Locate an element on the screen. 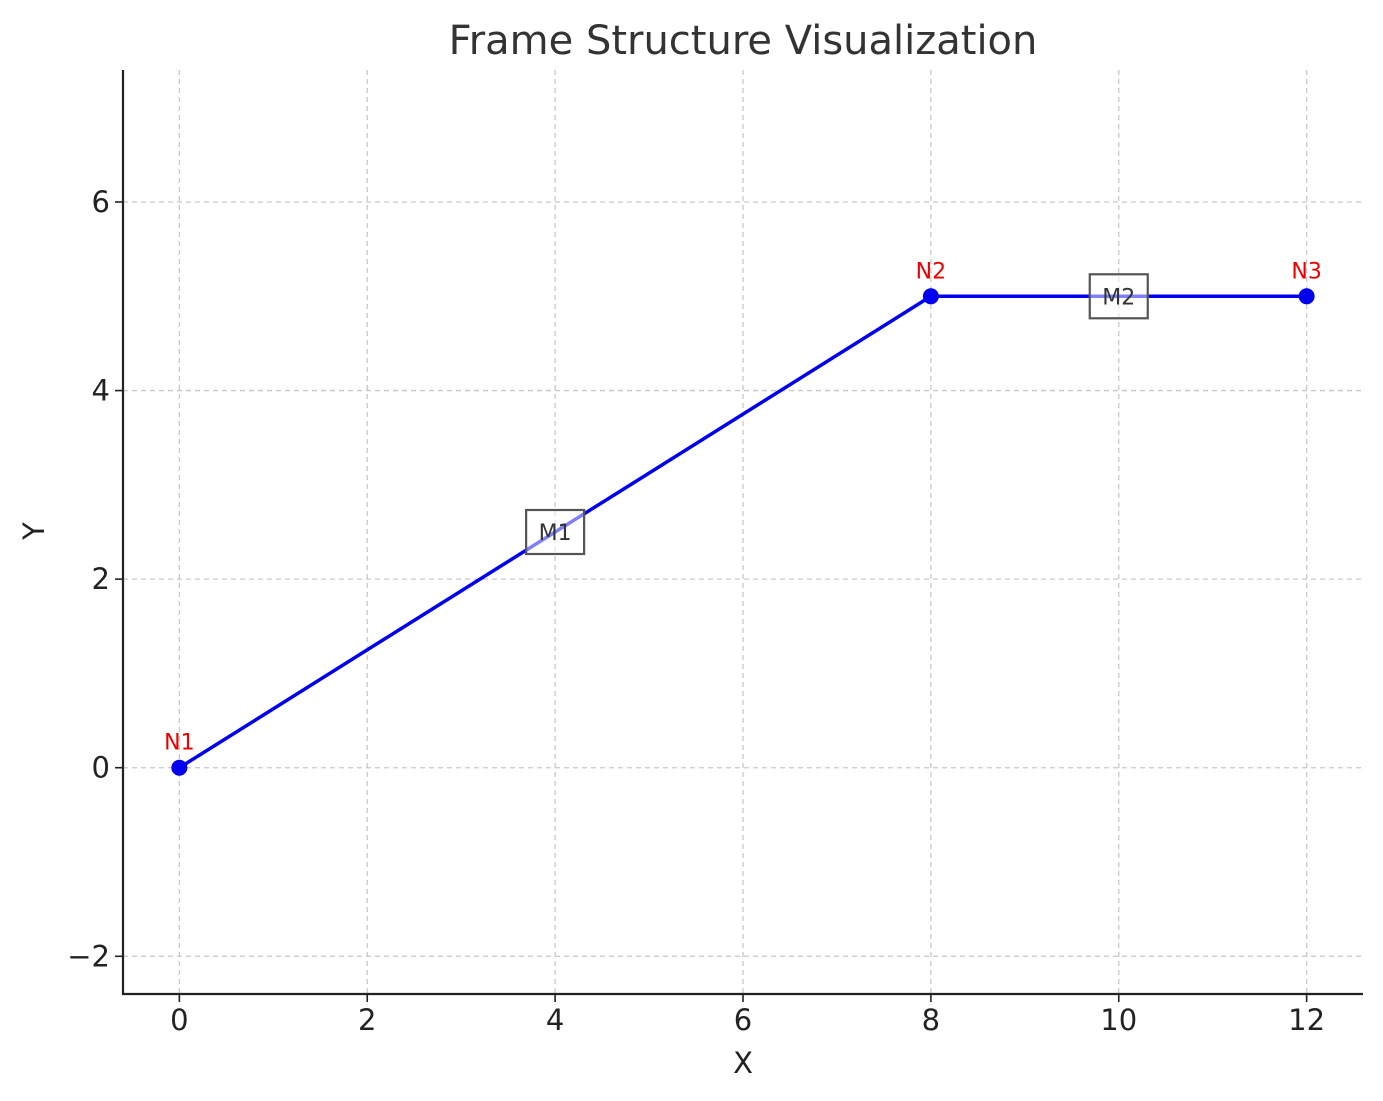 This screenshot has height=1101, width=1383. y-axis-label: Y is located at coordinates (34, 531).